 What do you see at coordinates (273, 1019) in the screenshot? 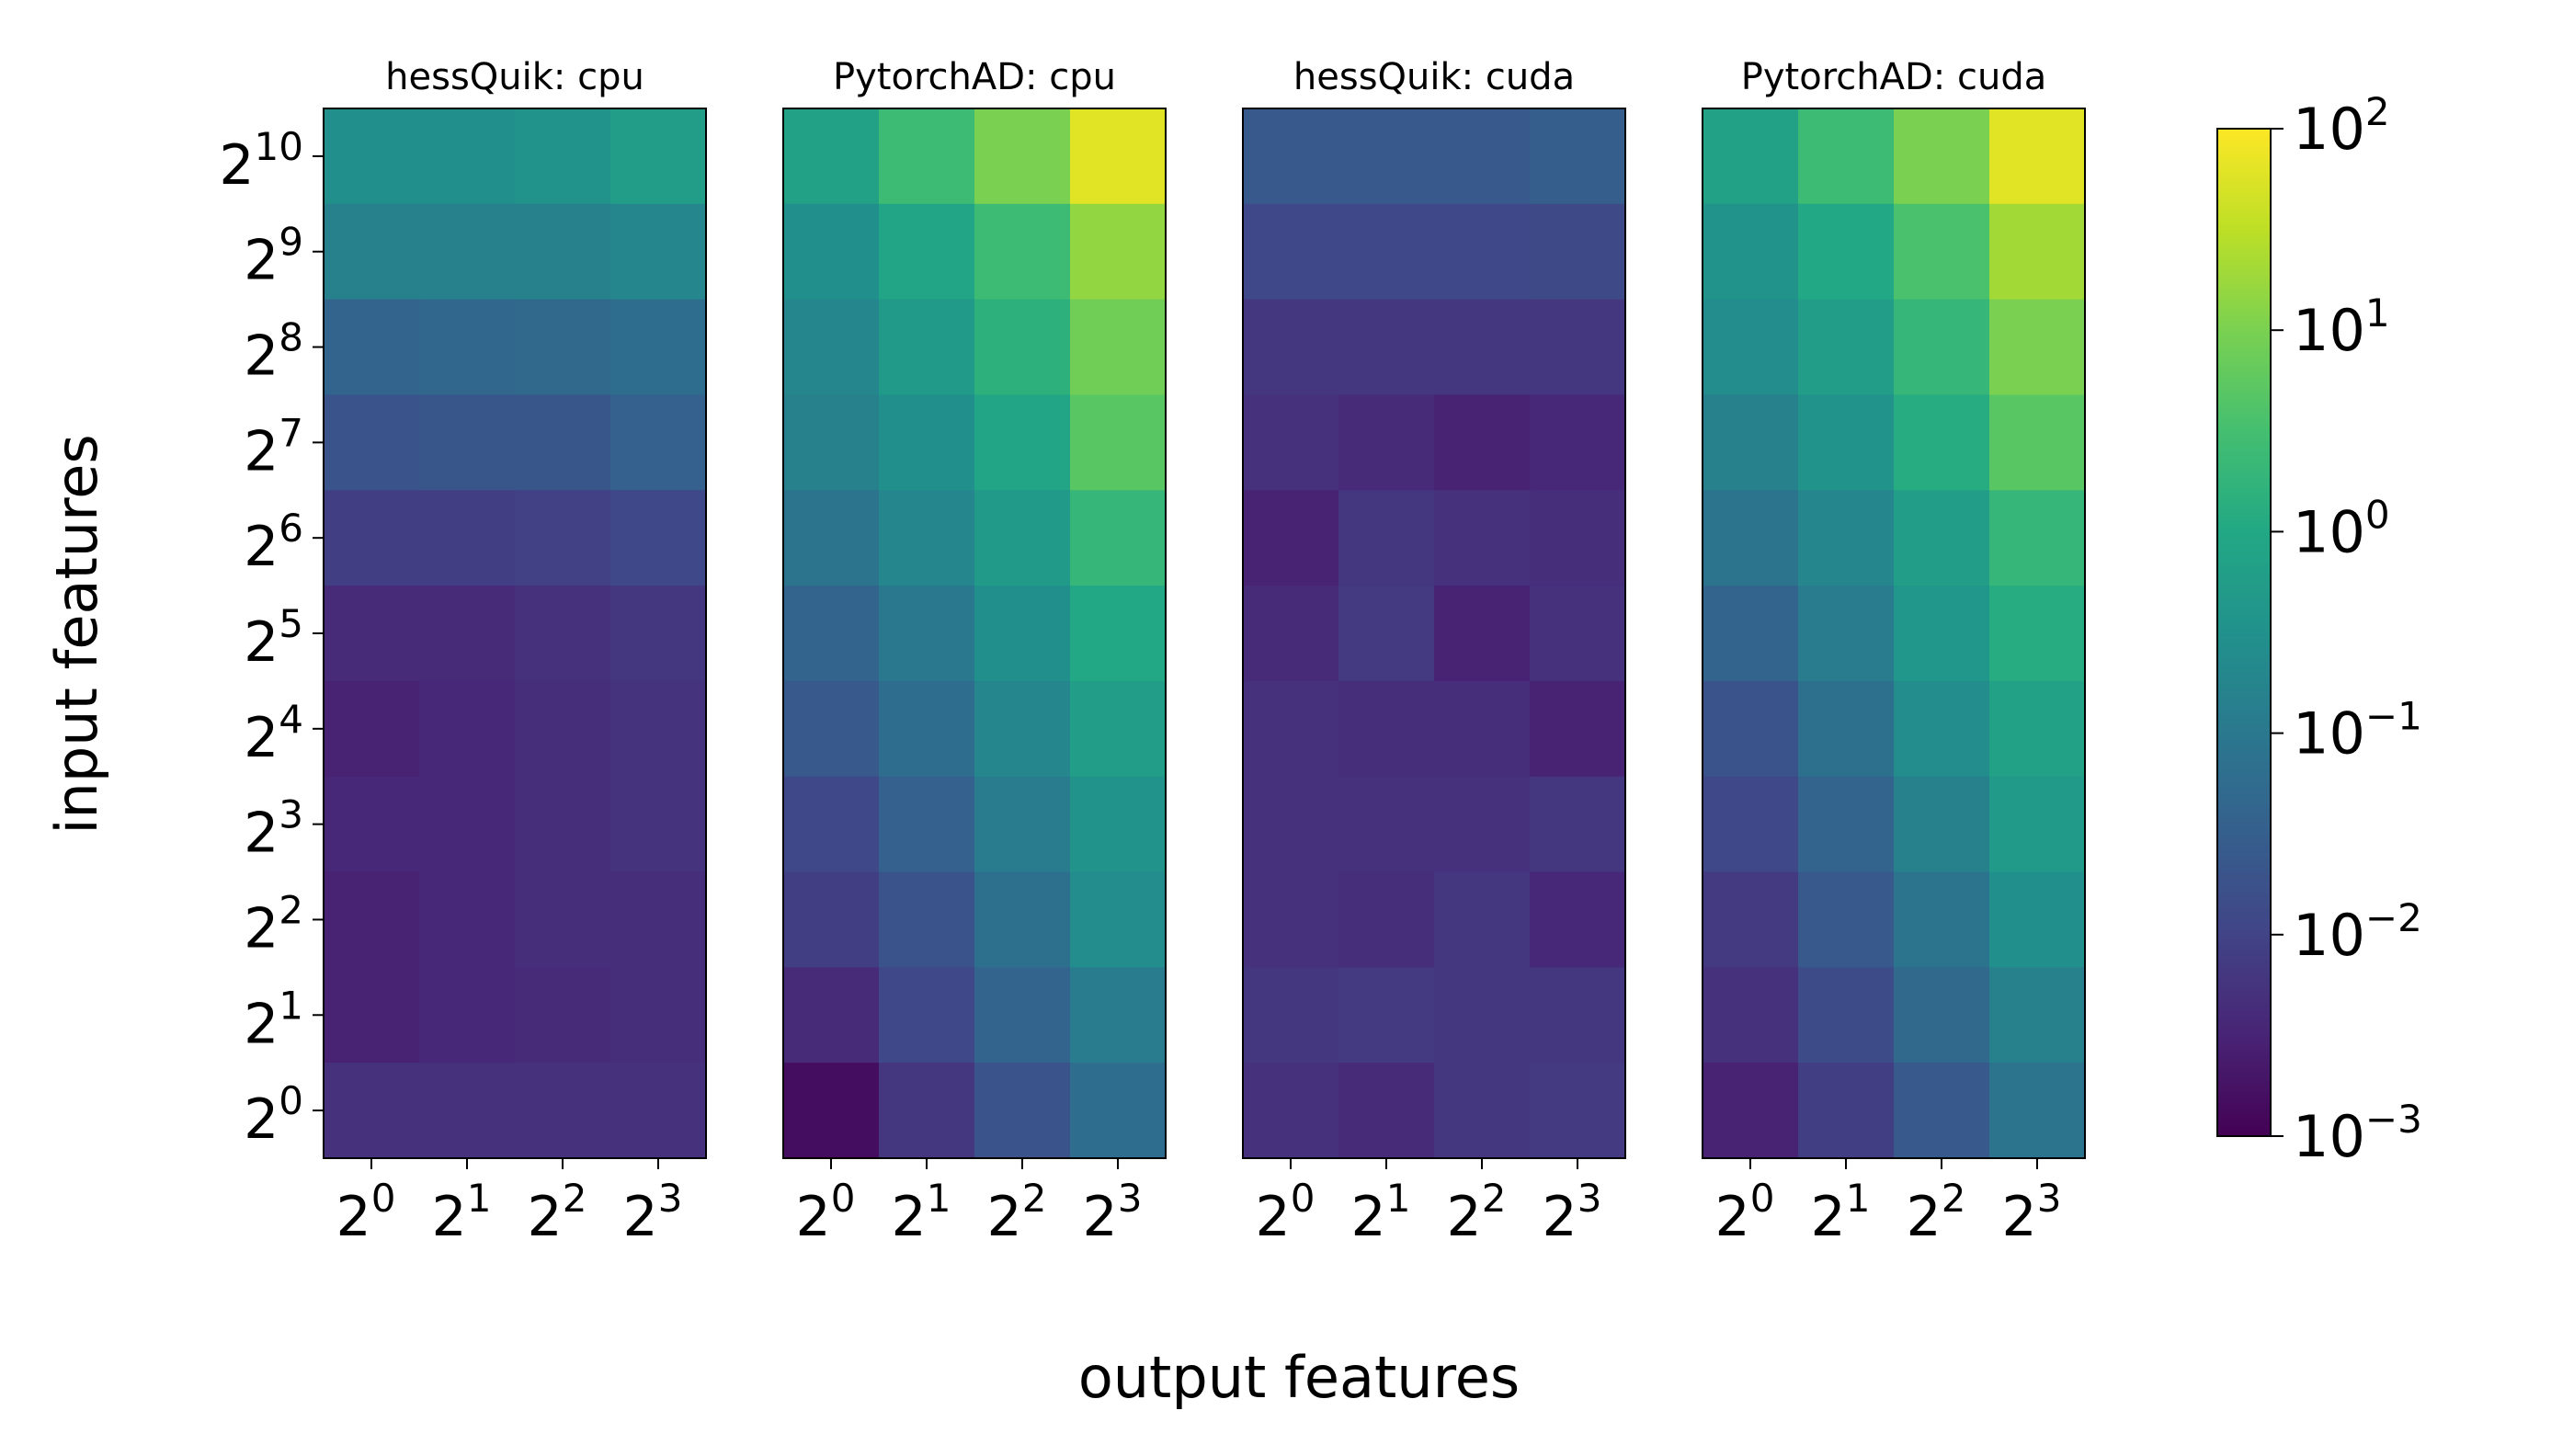
I see `y-tick-label: 21` at bounding box center [273, 1019].